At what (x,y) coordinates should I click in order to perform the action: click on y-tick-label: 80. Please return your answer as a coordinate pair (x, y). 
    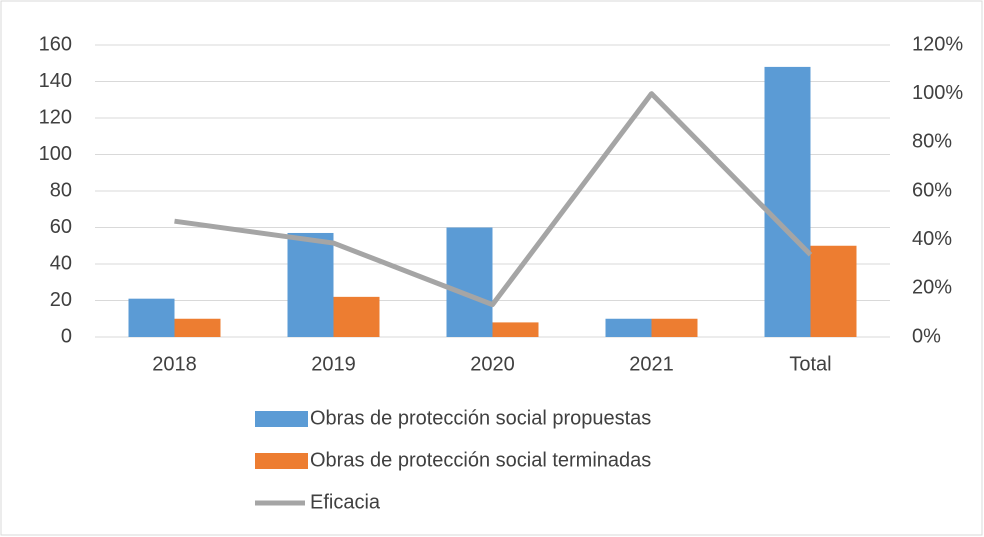
    Looking at the image, I should click on (61, 190).